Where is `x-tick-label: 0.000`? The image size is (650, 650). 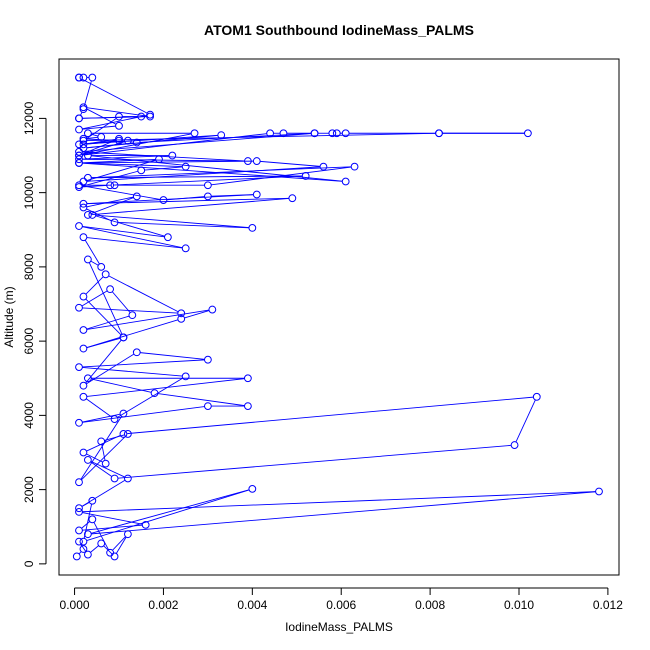 x-tick-label: 0.000 is located at coordinates (75, 605).